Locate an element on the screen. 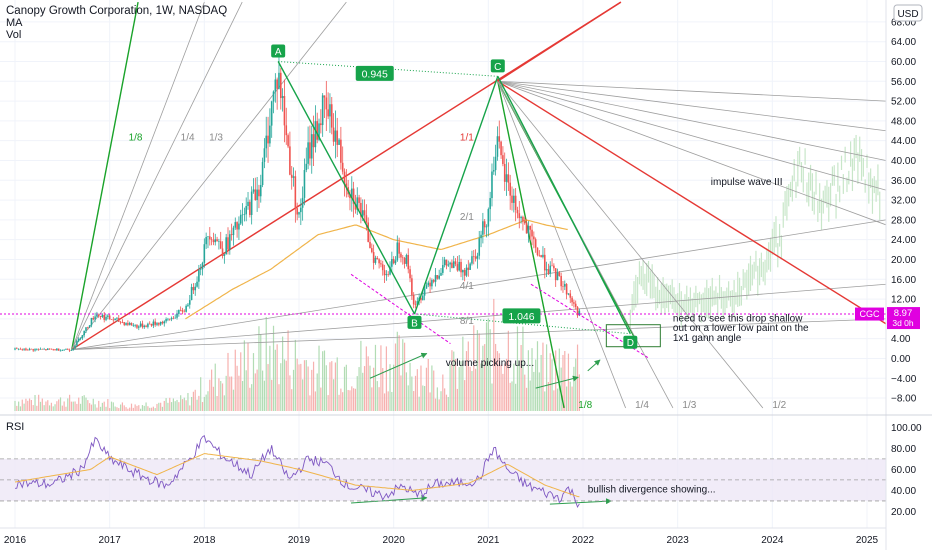 The image size is (932, 550). badge-countdown: 3d 0h is located at coordinates (903, 323).